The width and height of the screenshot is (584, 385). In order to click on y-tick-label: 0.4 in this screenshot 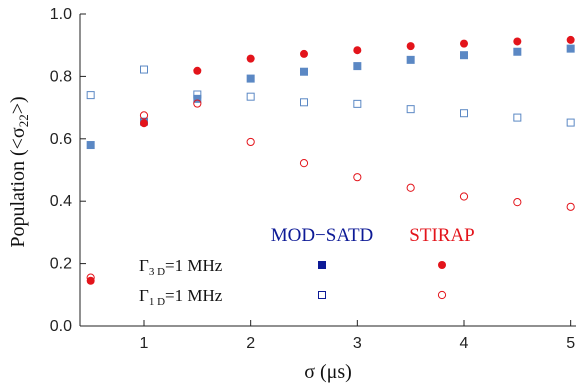, I will do `click(61, 201)`.